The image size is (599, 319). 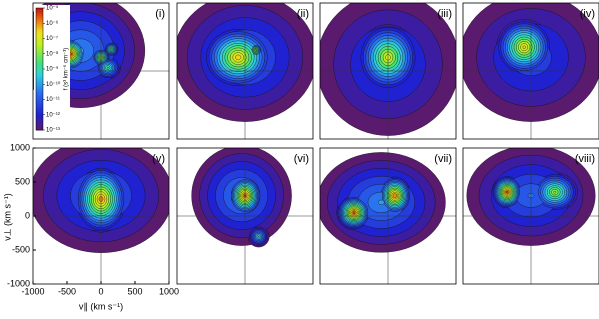 I want to click on panel-label: (vi), so click(x=301, y=159).